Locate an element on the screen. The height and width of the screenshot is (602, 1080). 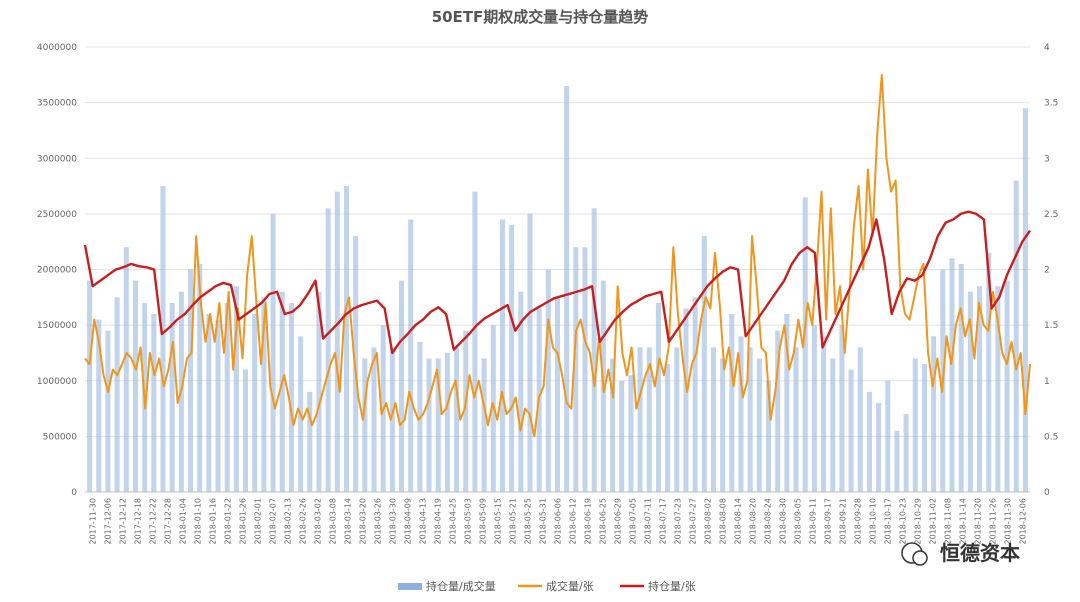
x-tick-label: 2018-08-30 is located at coordinates (783, 521).